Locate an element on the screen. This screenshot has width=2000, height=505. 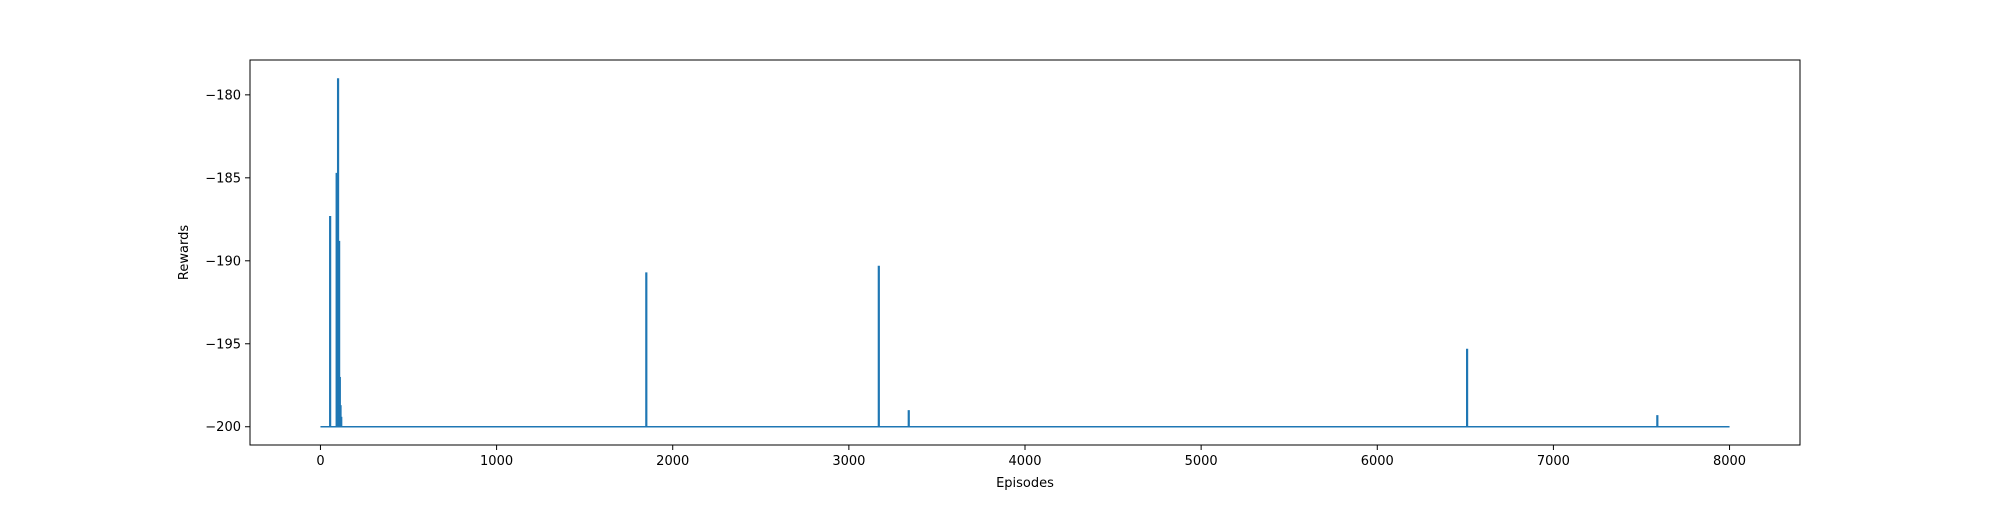
x-tick-label: 2000 is located at coordinates (672, 461).